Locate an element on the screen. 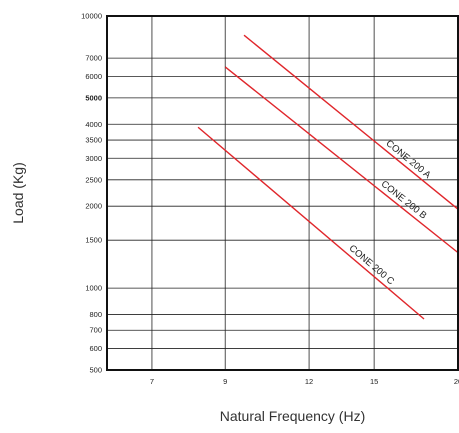  y-tick-label: 600 is located at coordinates (95, 348).